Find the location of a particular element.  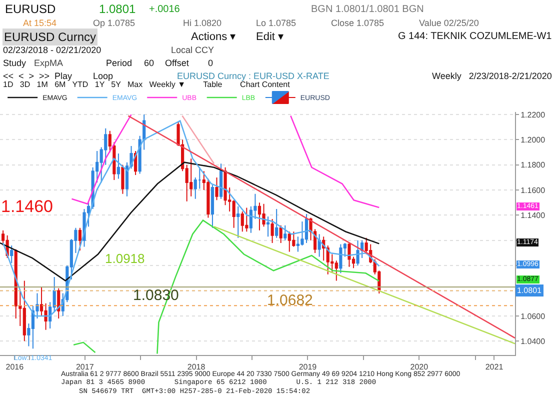

text: Period is located at coordinates (119, 63).